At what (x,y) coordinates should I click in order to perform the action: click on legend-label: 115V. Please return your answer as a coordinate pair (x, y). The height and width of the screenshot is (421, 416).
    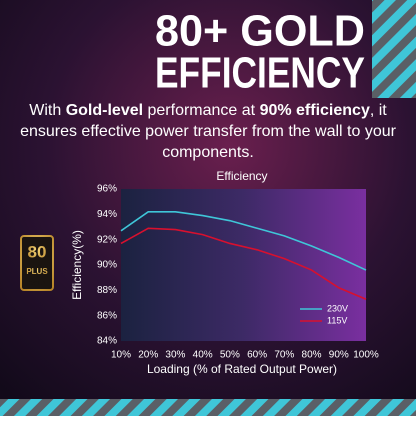
    Looking at the image, I should click on (337, 320).